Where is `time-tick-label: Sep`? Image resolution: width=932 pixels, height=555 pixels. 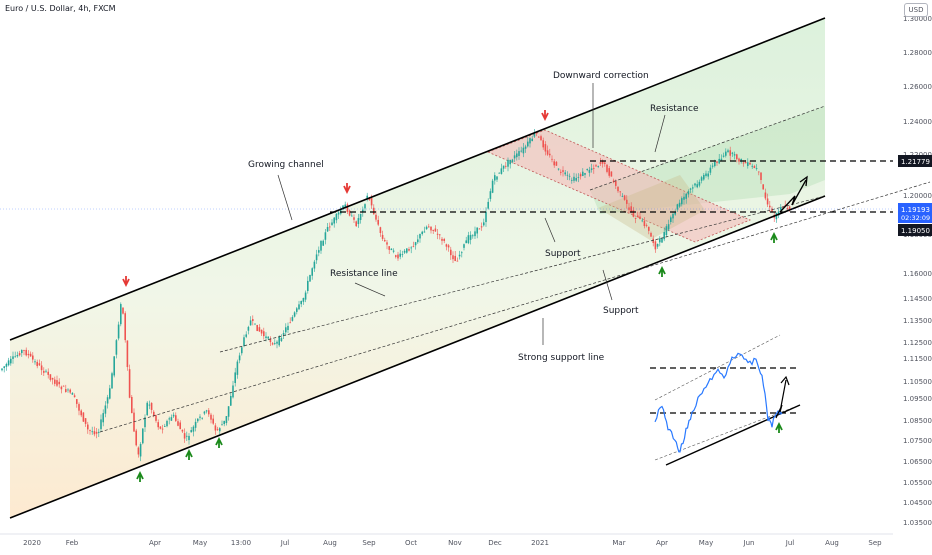 time-tick-label: Sep is located at coordinates (875, 543).